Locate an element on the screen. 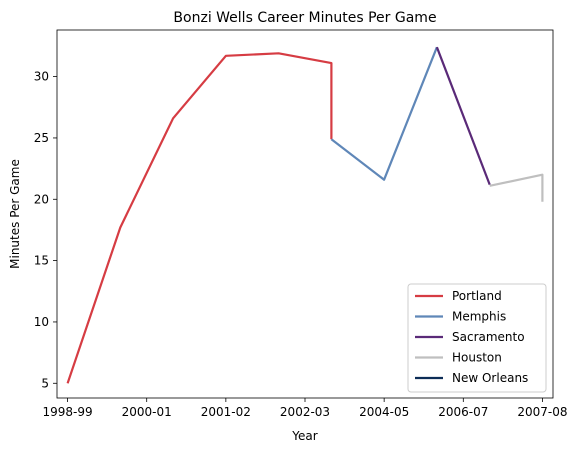  legend-label: Portland is located at coordinates (477, 296).